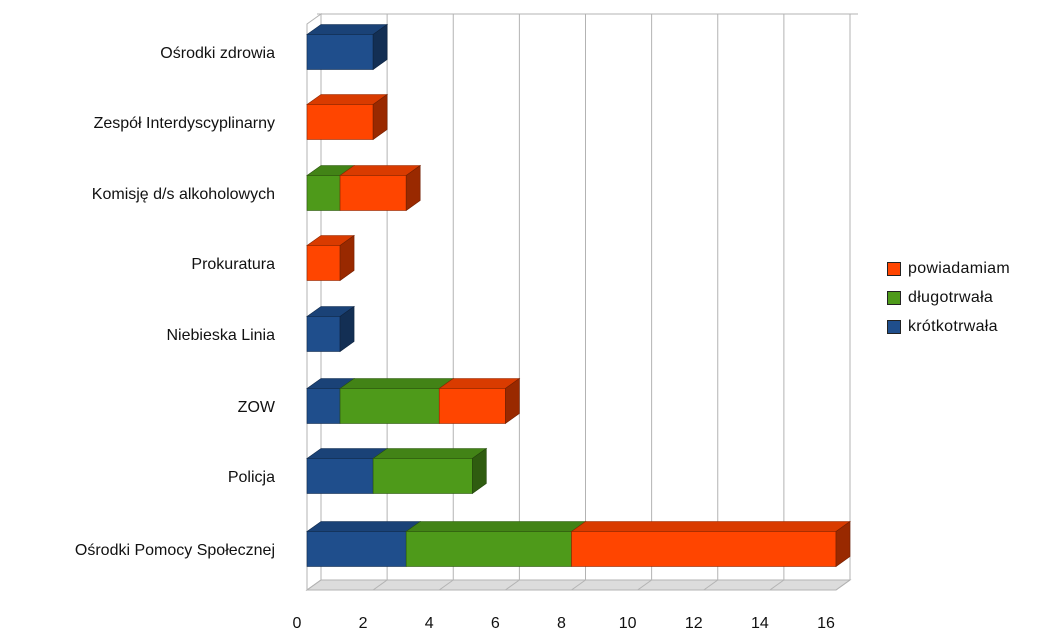  I want to click on x-tick-label-6: 6, so click(495, 623).